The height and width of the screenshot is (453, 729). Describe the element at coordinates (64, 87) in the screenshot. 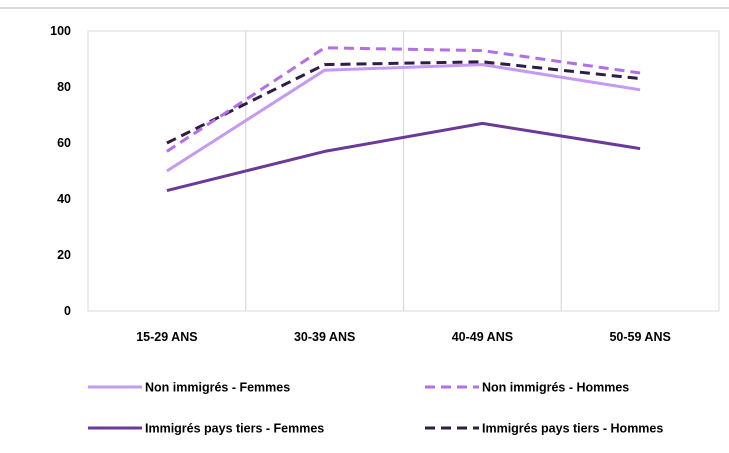

I see `y-tick-label: 80` at that location.